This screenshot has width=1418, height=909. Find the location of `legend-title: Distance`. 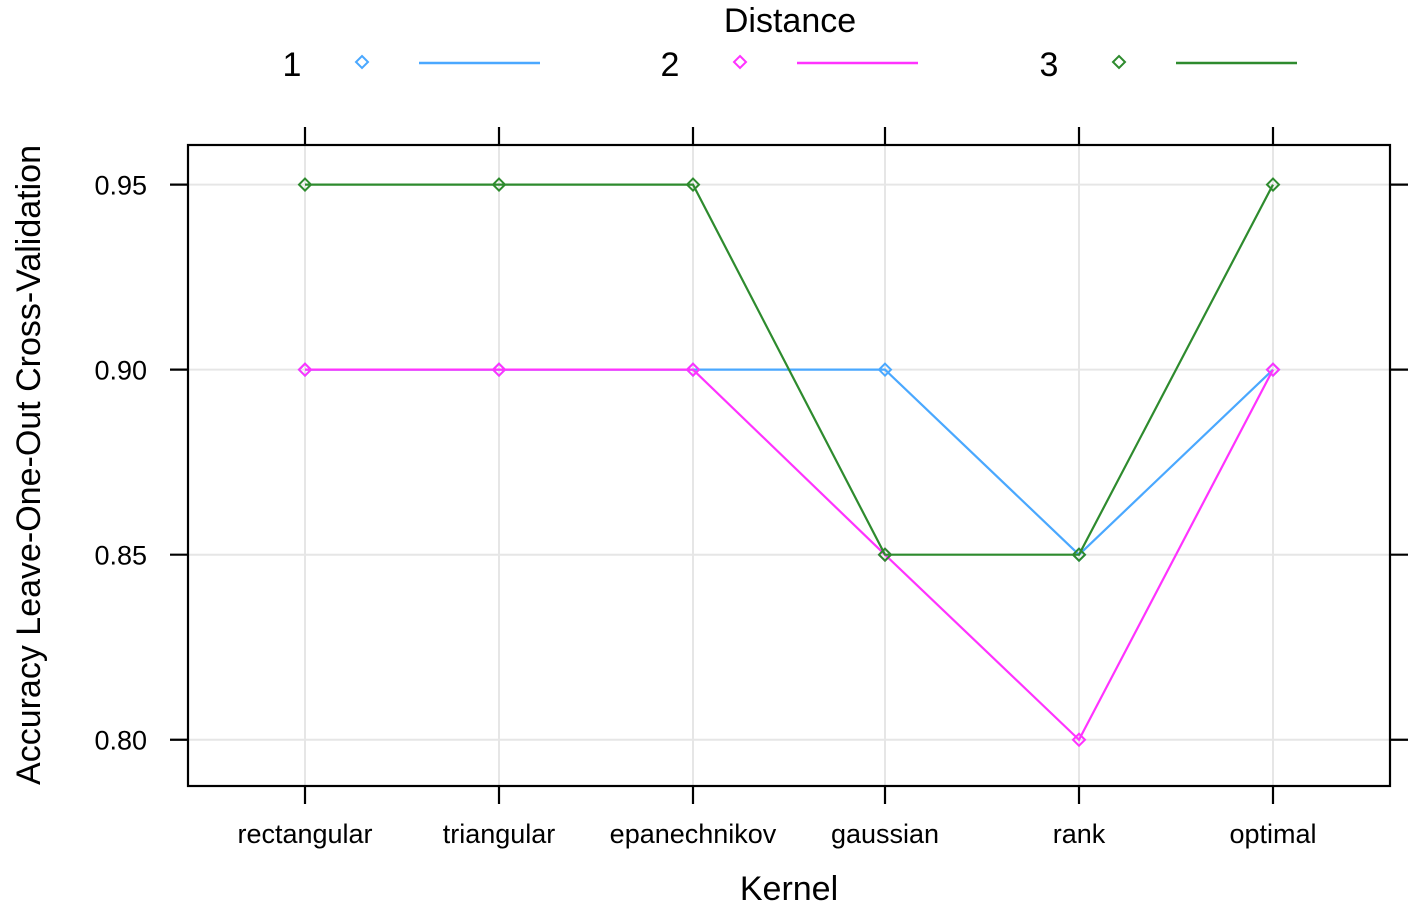

legend-title: Distance is located at coordinates (790, 21).